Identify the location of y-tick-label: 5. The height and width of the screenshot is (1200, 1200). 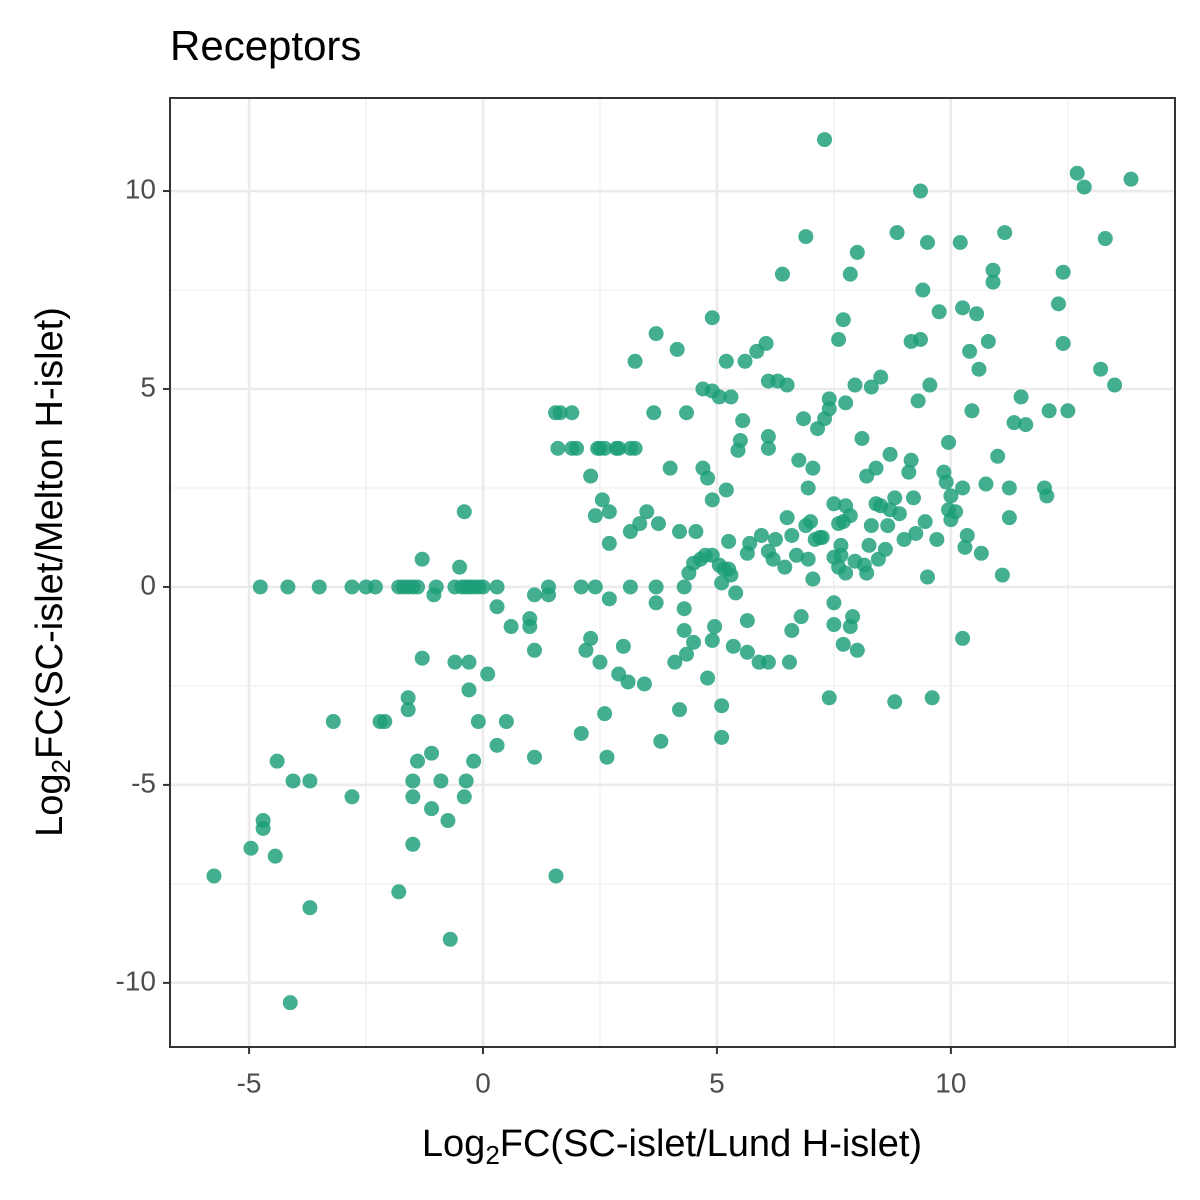
(148, 386).